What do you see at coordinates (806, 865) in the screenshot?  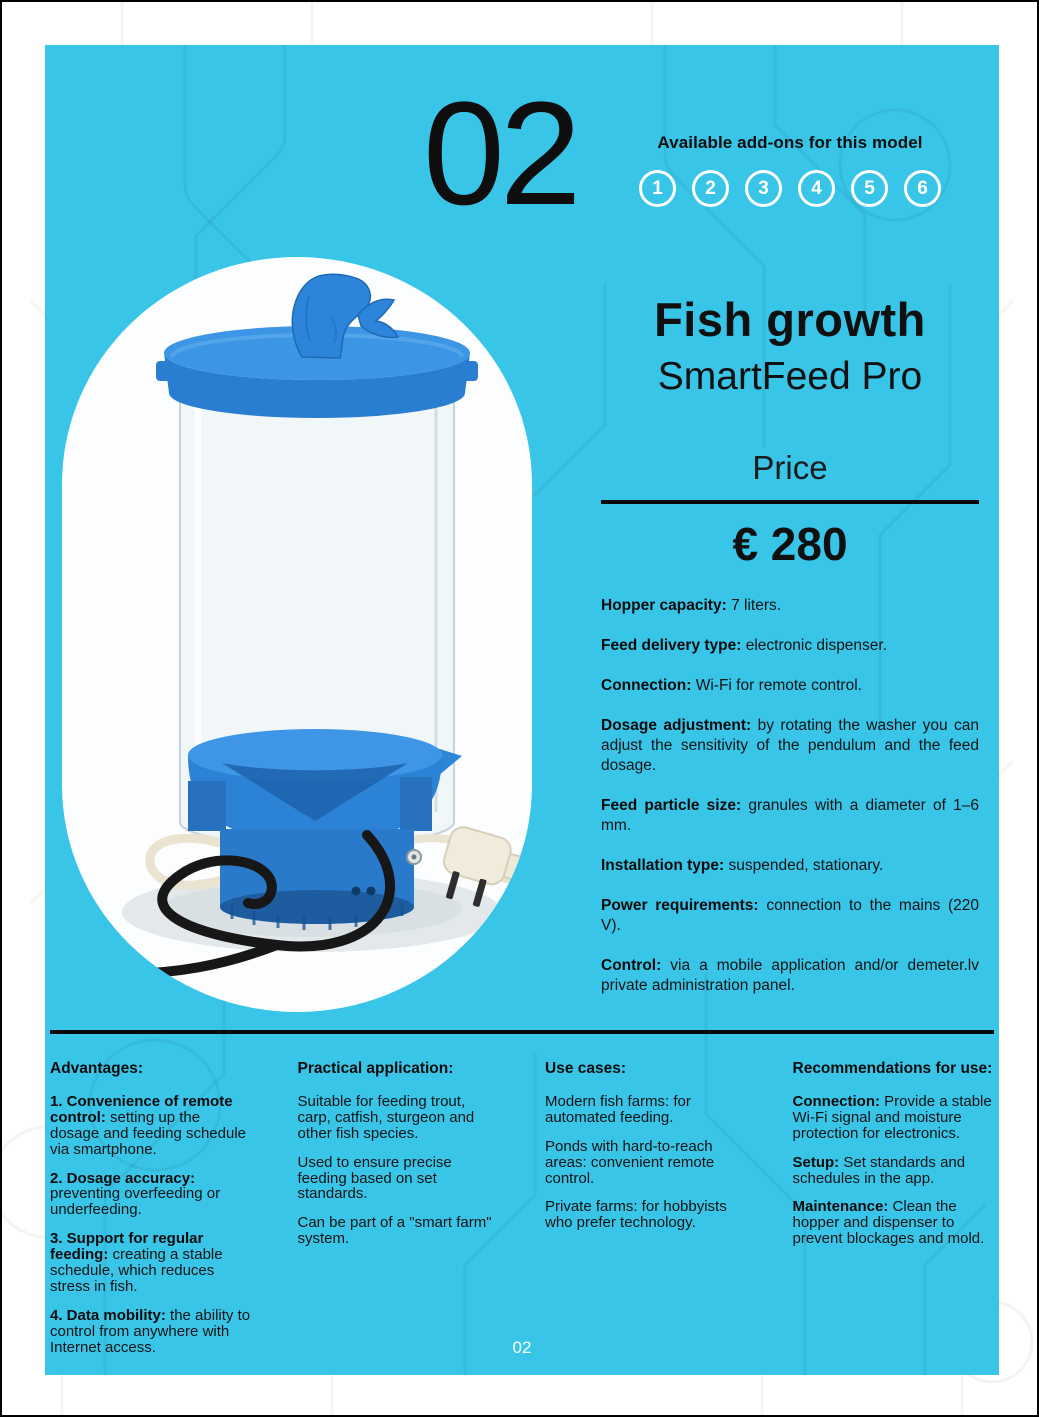 I see `spec-text: suspended, stationary.` at bounding box center [806, 865].